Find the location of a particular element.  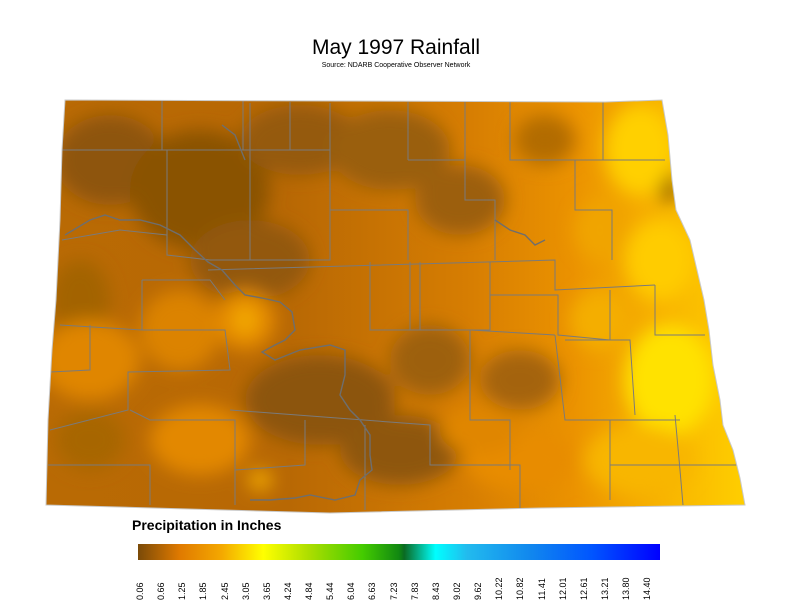

legend-tick-label: 5.44 is located at coordinates (330, 591).